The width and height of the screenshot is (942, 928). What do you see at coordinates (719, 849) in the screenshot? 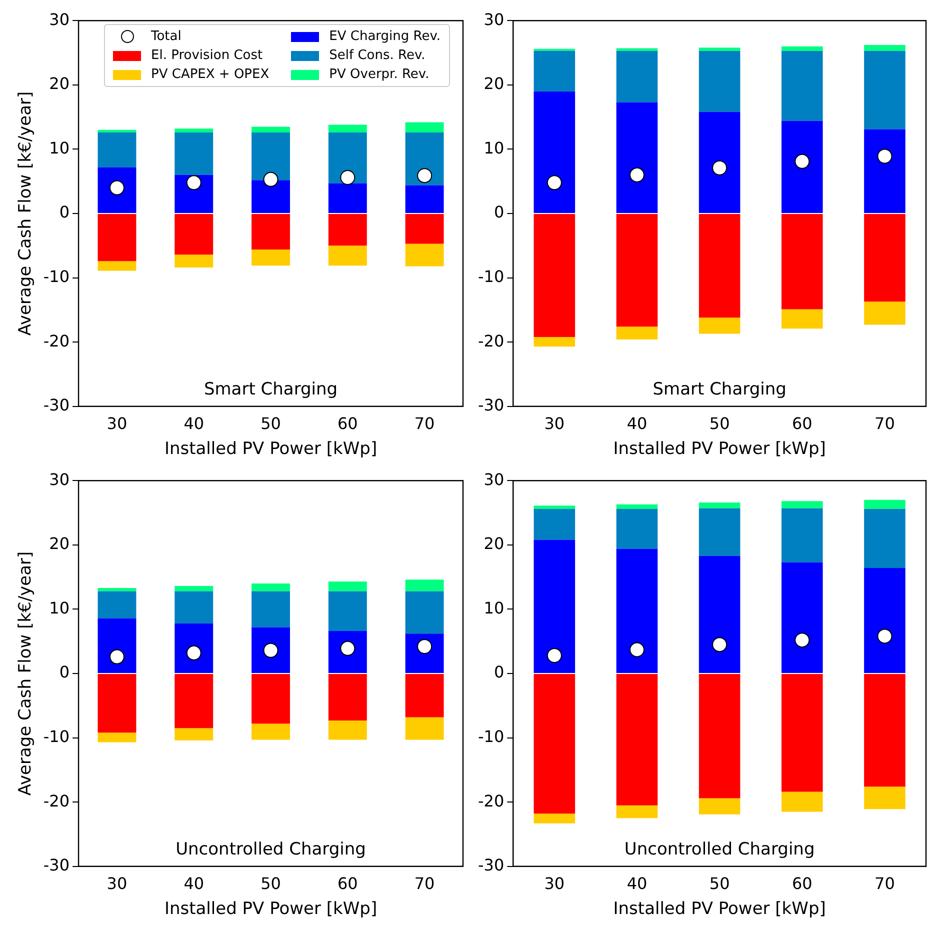
I see `annotation: Uncontrolled Charging` at bounding box center [719, 849].